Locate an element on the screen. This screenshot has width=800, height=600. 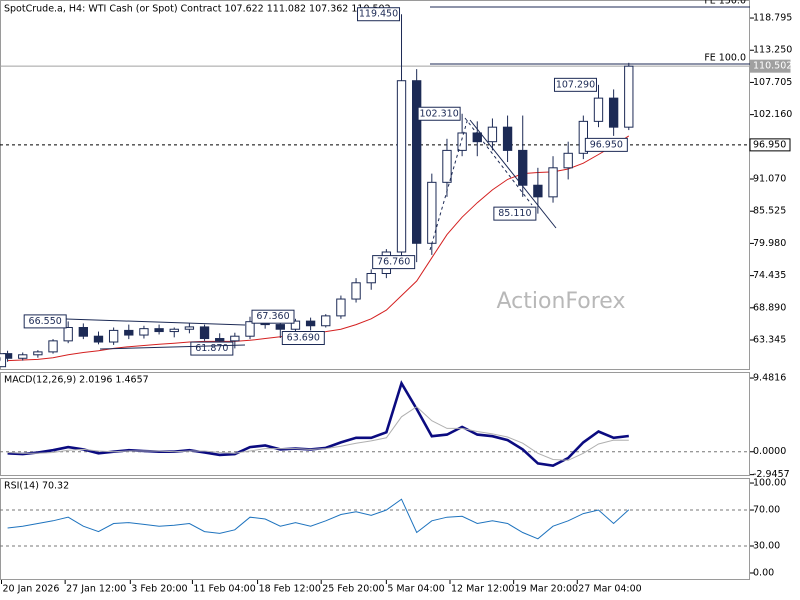
price-label: 59.870 is located at coordinates (0, 360).